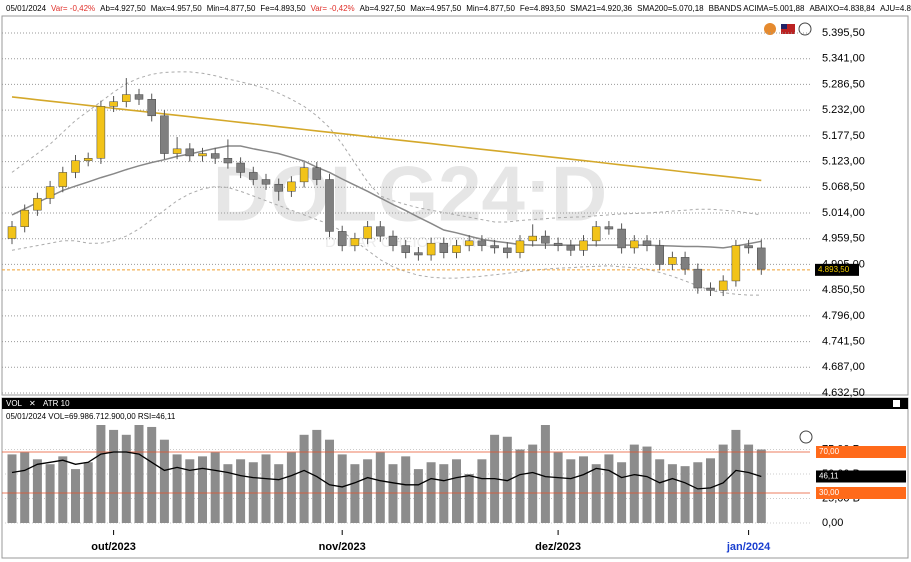  What do you see at coordinates (843, 136) in the screenshot?
I see `y-tick-label: 5.177,50` at bounding box center [843, 136].